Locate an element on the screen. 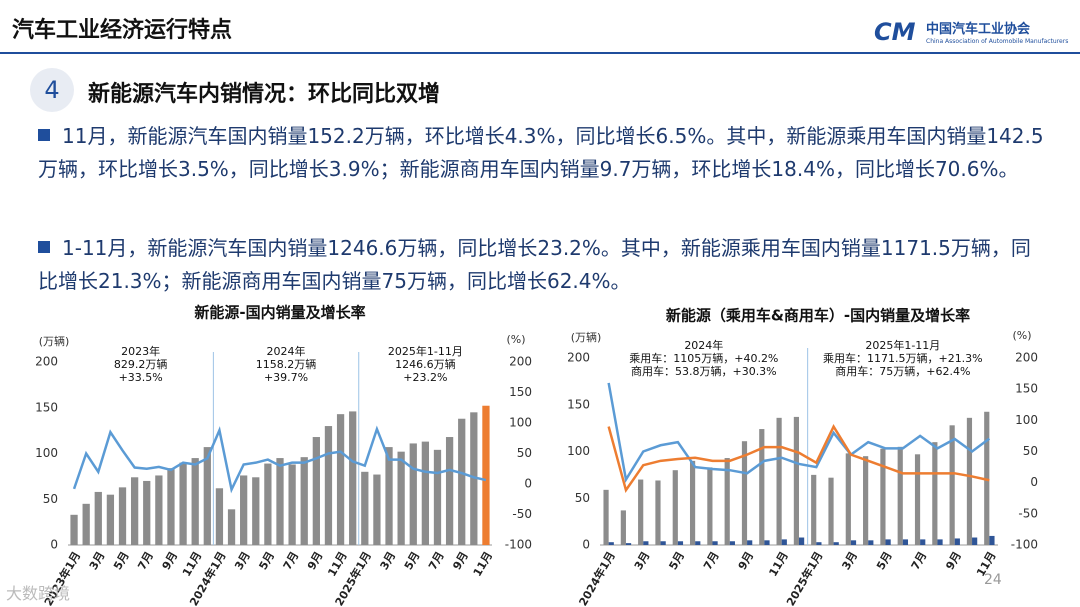  y-axis-label: (万辆) is located at coordinates (54, 341).